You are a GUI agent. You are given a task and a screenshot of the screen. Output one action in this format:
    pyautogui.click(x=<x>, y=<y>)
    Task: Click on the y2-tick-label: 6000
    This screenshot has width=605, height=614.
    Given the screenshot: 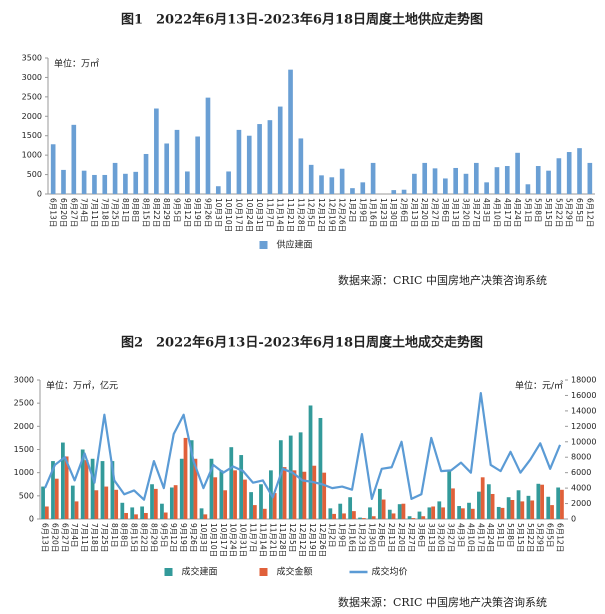 What is the action you would take?
    pyautogui.click(x=581, y=472)
    